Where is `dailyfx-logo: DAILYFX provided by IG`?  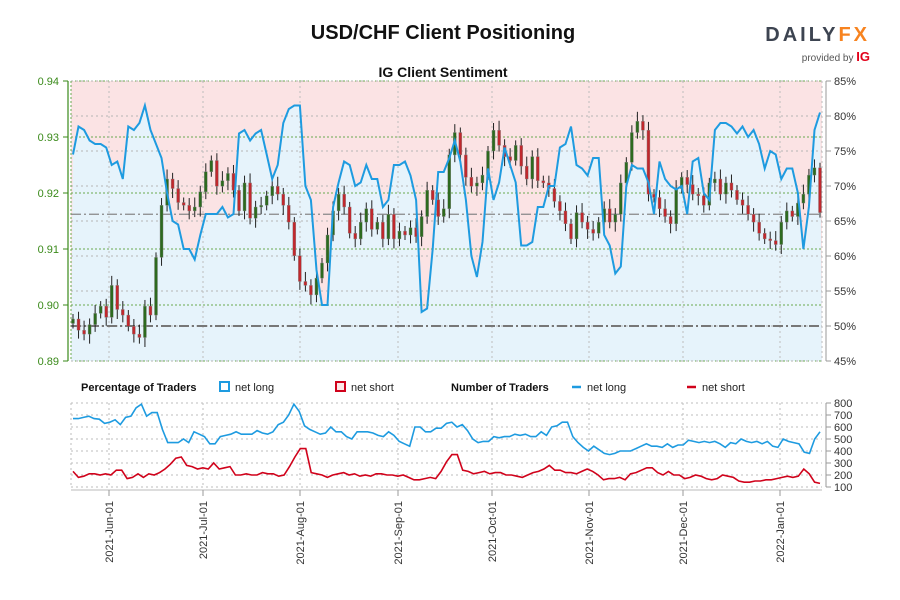 dailyfx-logo: DAILYFX provided by IG is located at coordinates (815, 44).